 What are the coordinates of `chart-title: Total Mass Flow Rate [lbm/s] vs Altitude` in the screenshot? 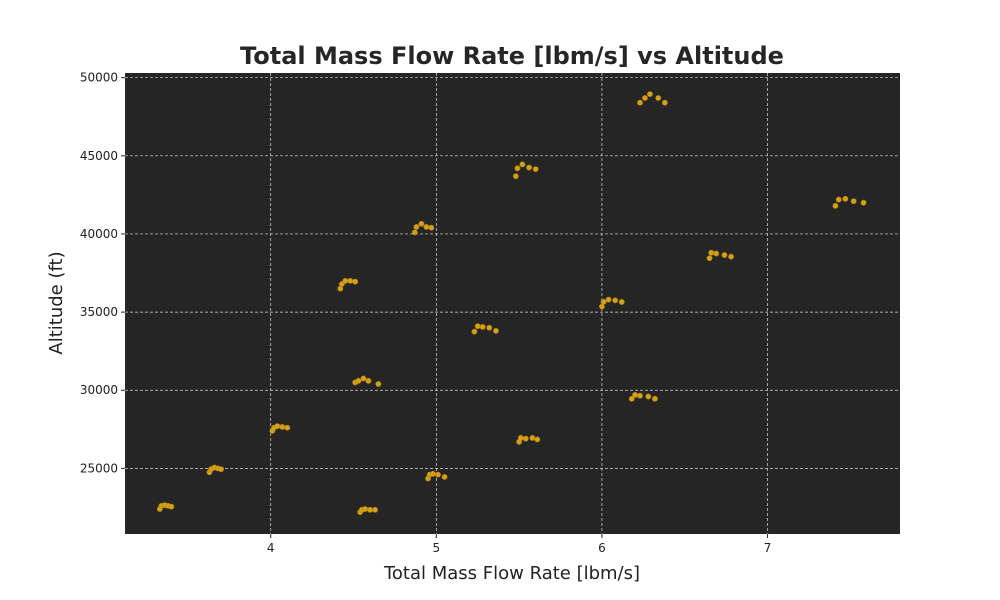 It's located at (512, 56).